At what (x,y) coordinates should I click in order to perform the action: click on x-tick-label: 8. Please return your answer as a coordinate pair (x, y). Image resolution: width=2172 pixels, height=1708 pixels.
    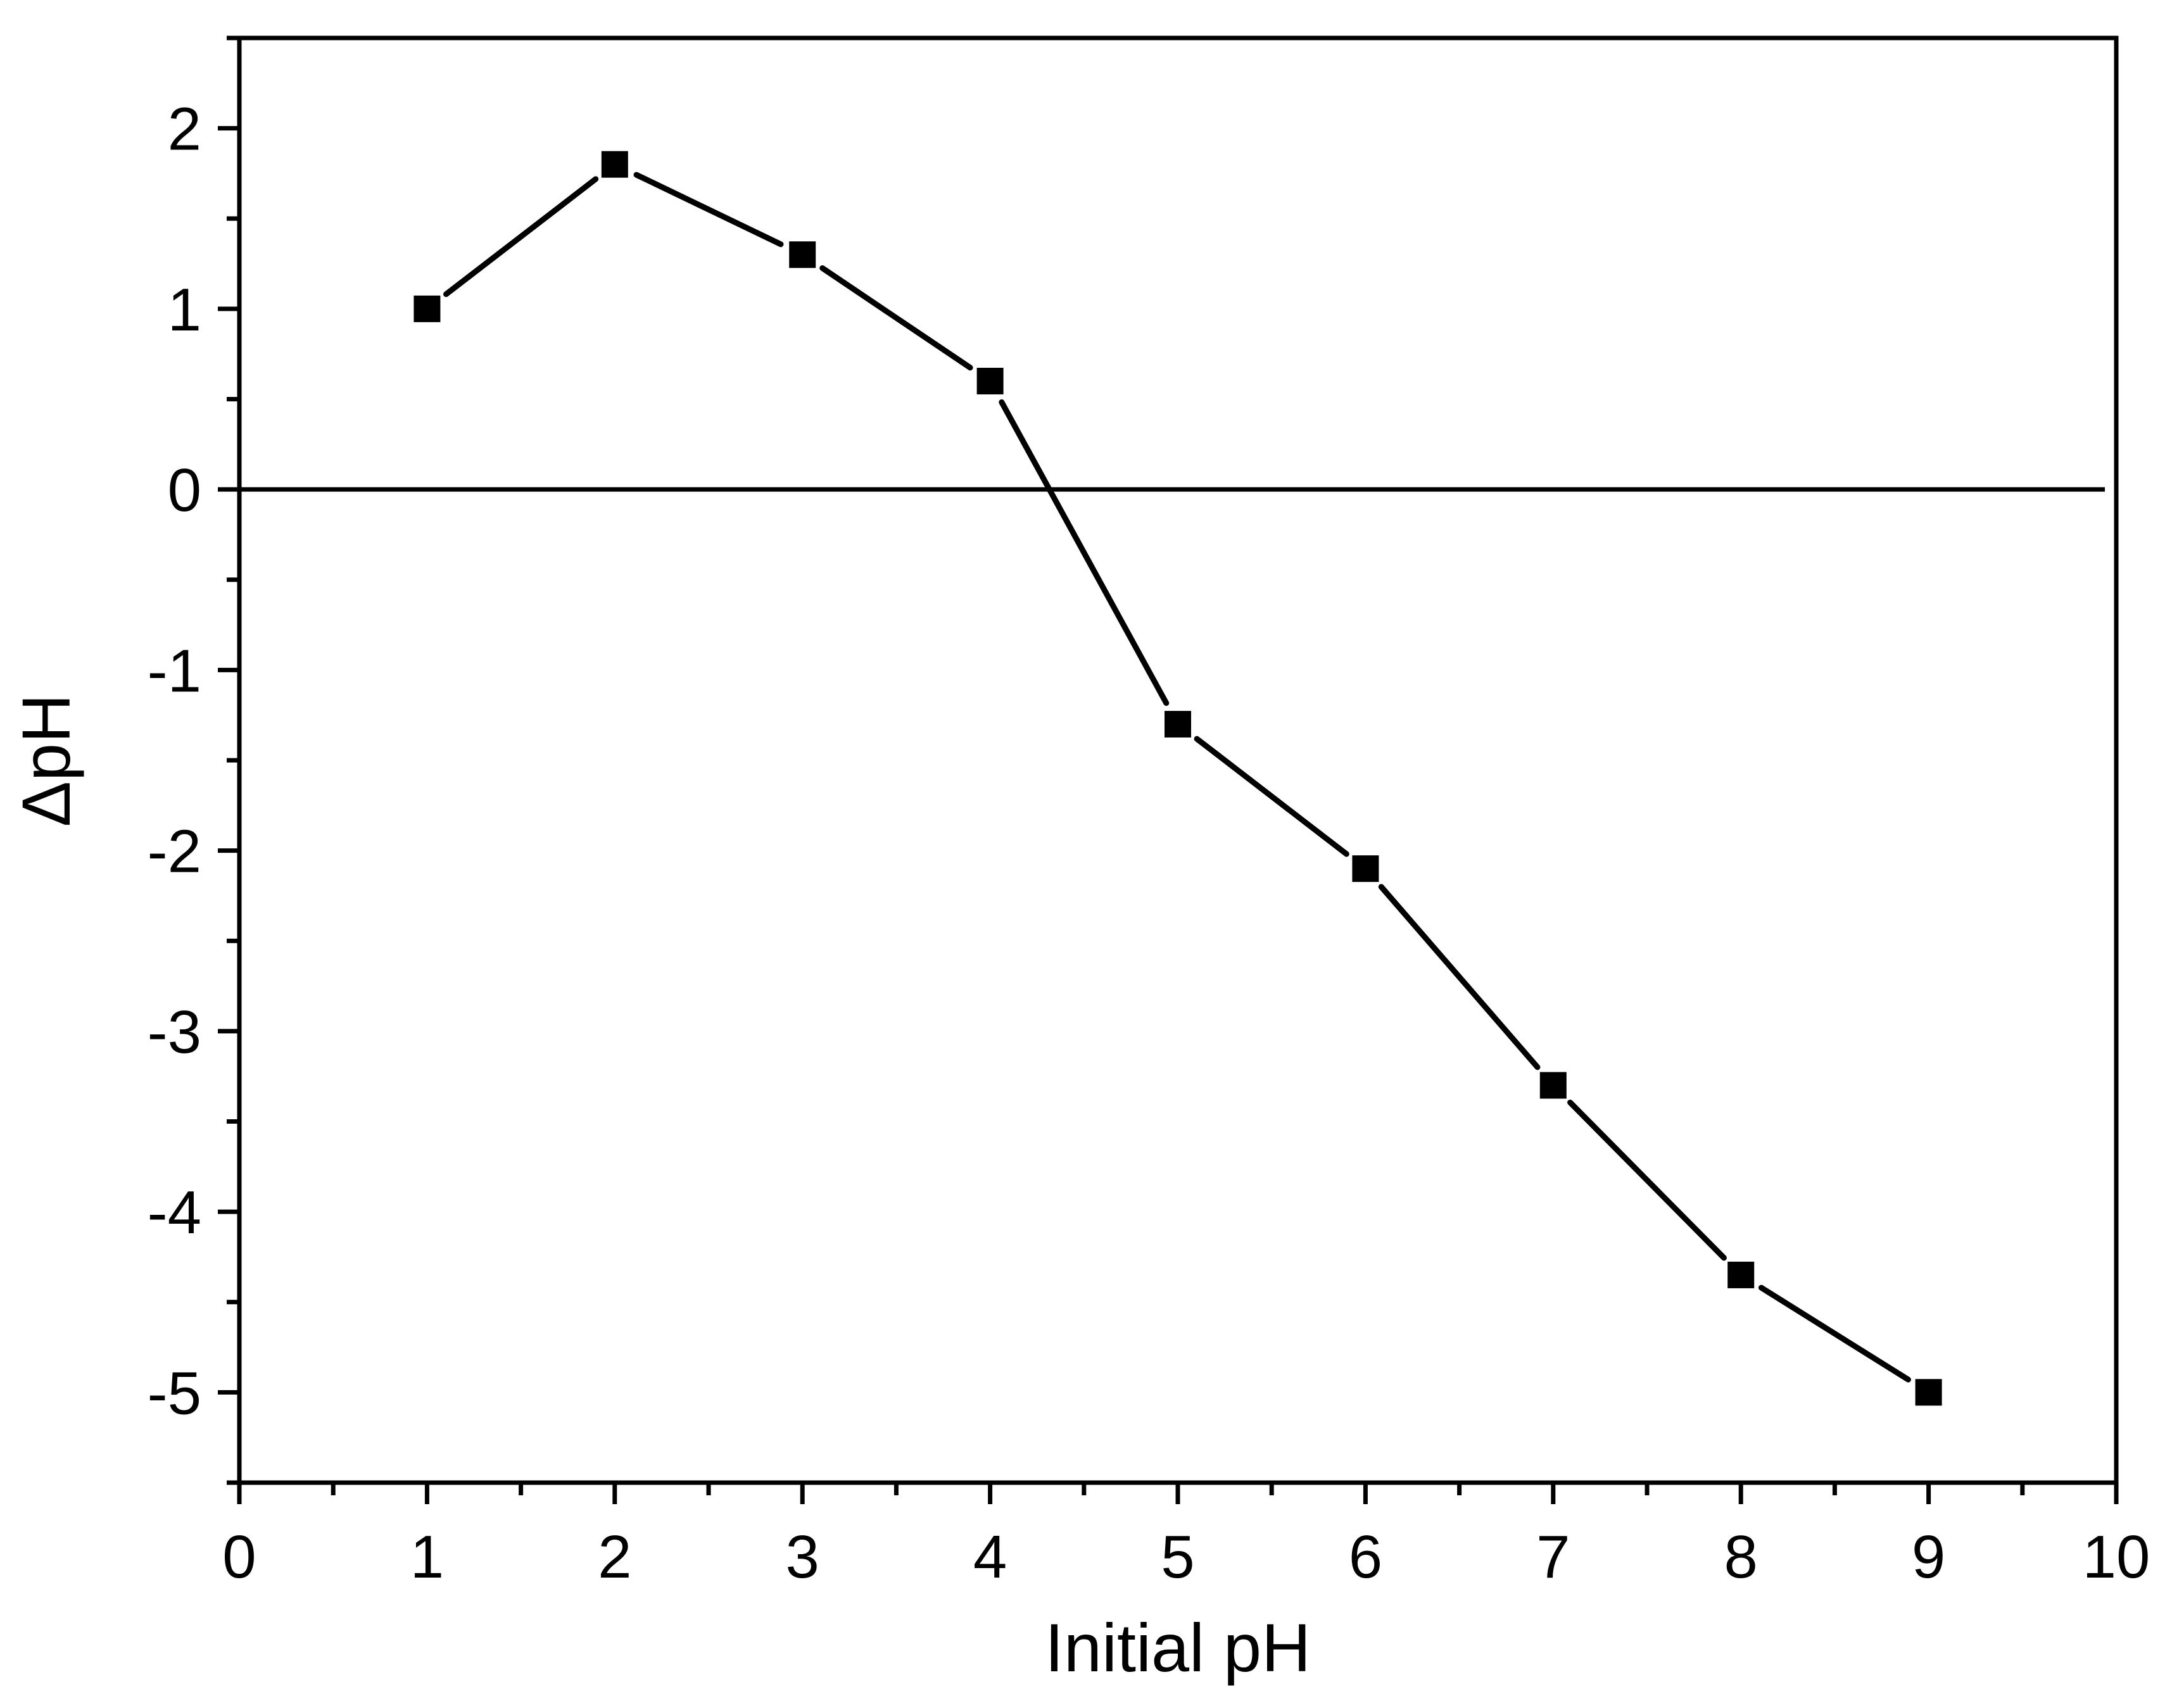
    Looking at the image, I should click on (1741, 1557).